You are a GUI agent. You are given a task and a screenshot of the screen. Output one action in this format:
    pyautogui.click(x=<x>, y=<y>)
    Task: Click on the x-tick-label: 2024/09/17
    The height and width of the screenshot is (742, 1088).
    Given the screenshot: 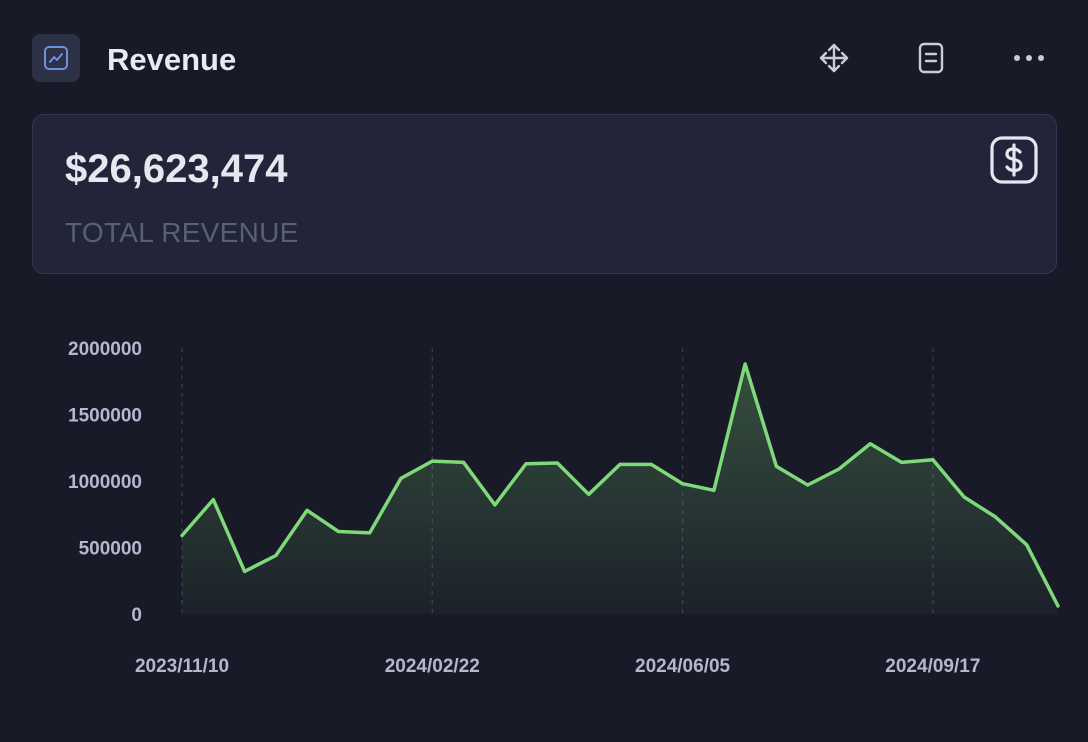 What is the action you would take?
    pyautogui.click(x=932, y=666)
    